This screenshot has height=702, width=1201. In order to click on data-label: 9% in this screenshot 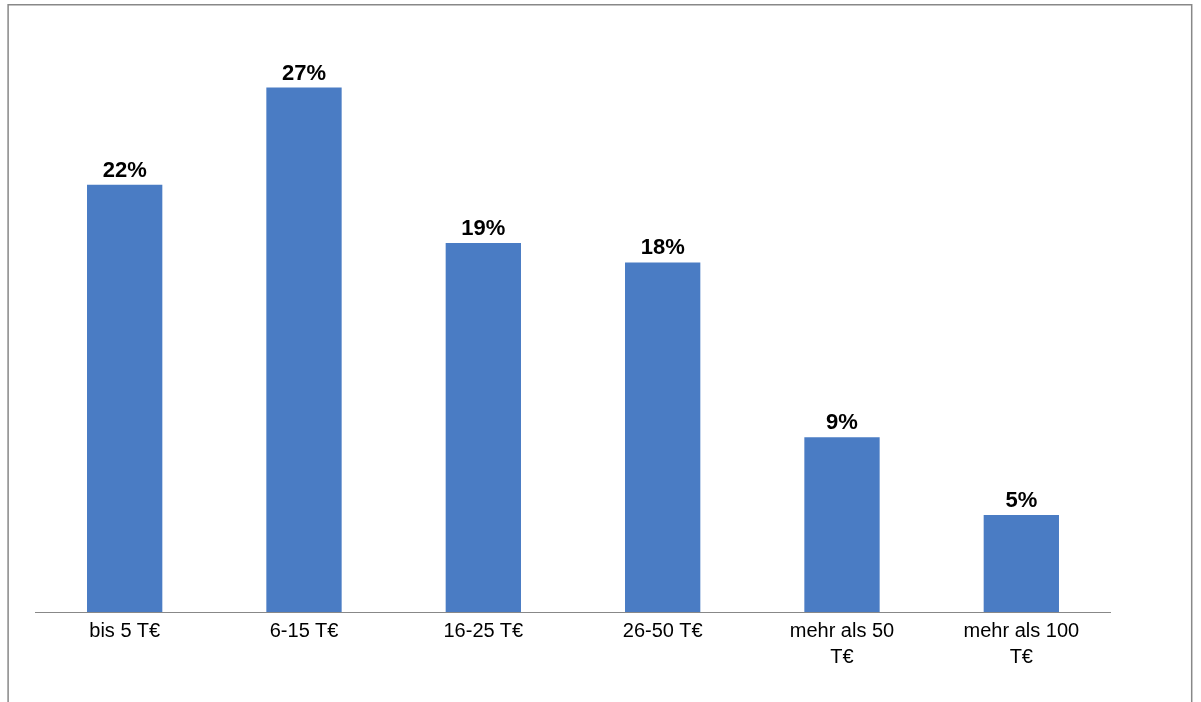, I will do `click(842, 422)`.